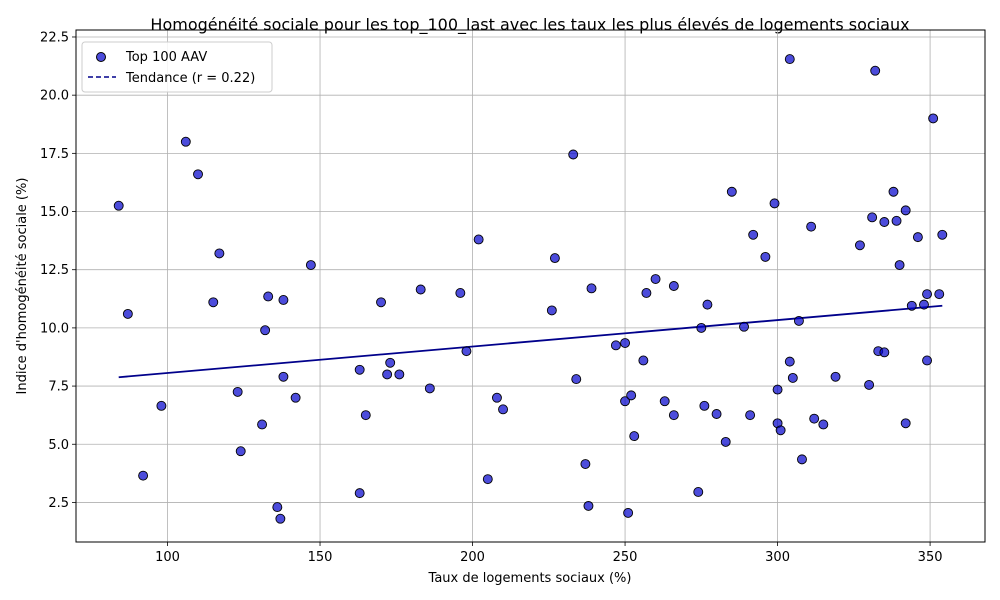  I want to click on y-tick-label: 10.0, so click(54, 328).